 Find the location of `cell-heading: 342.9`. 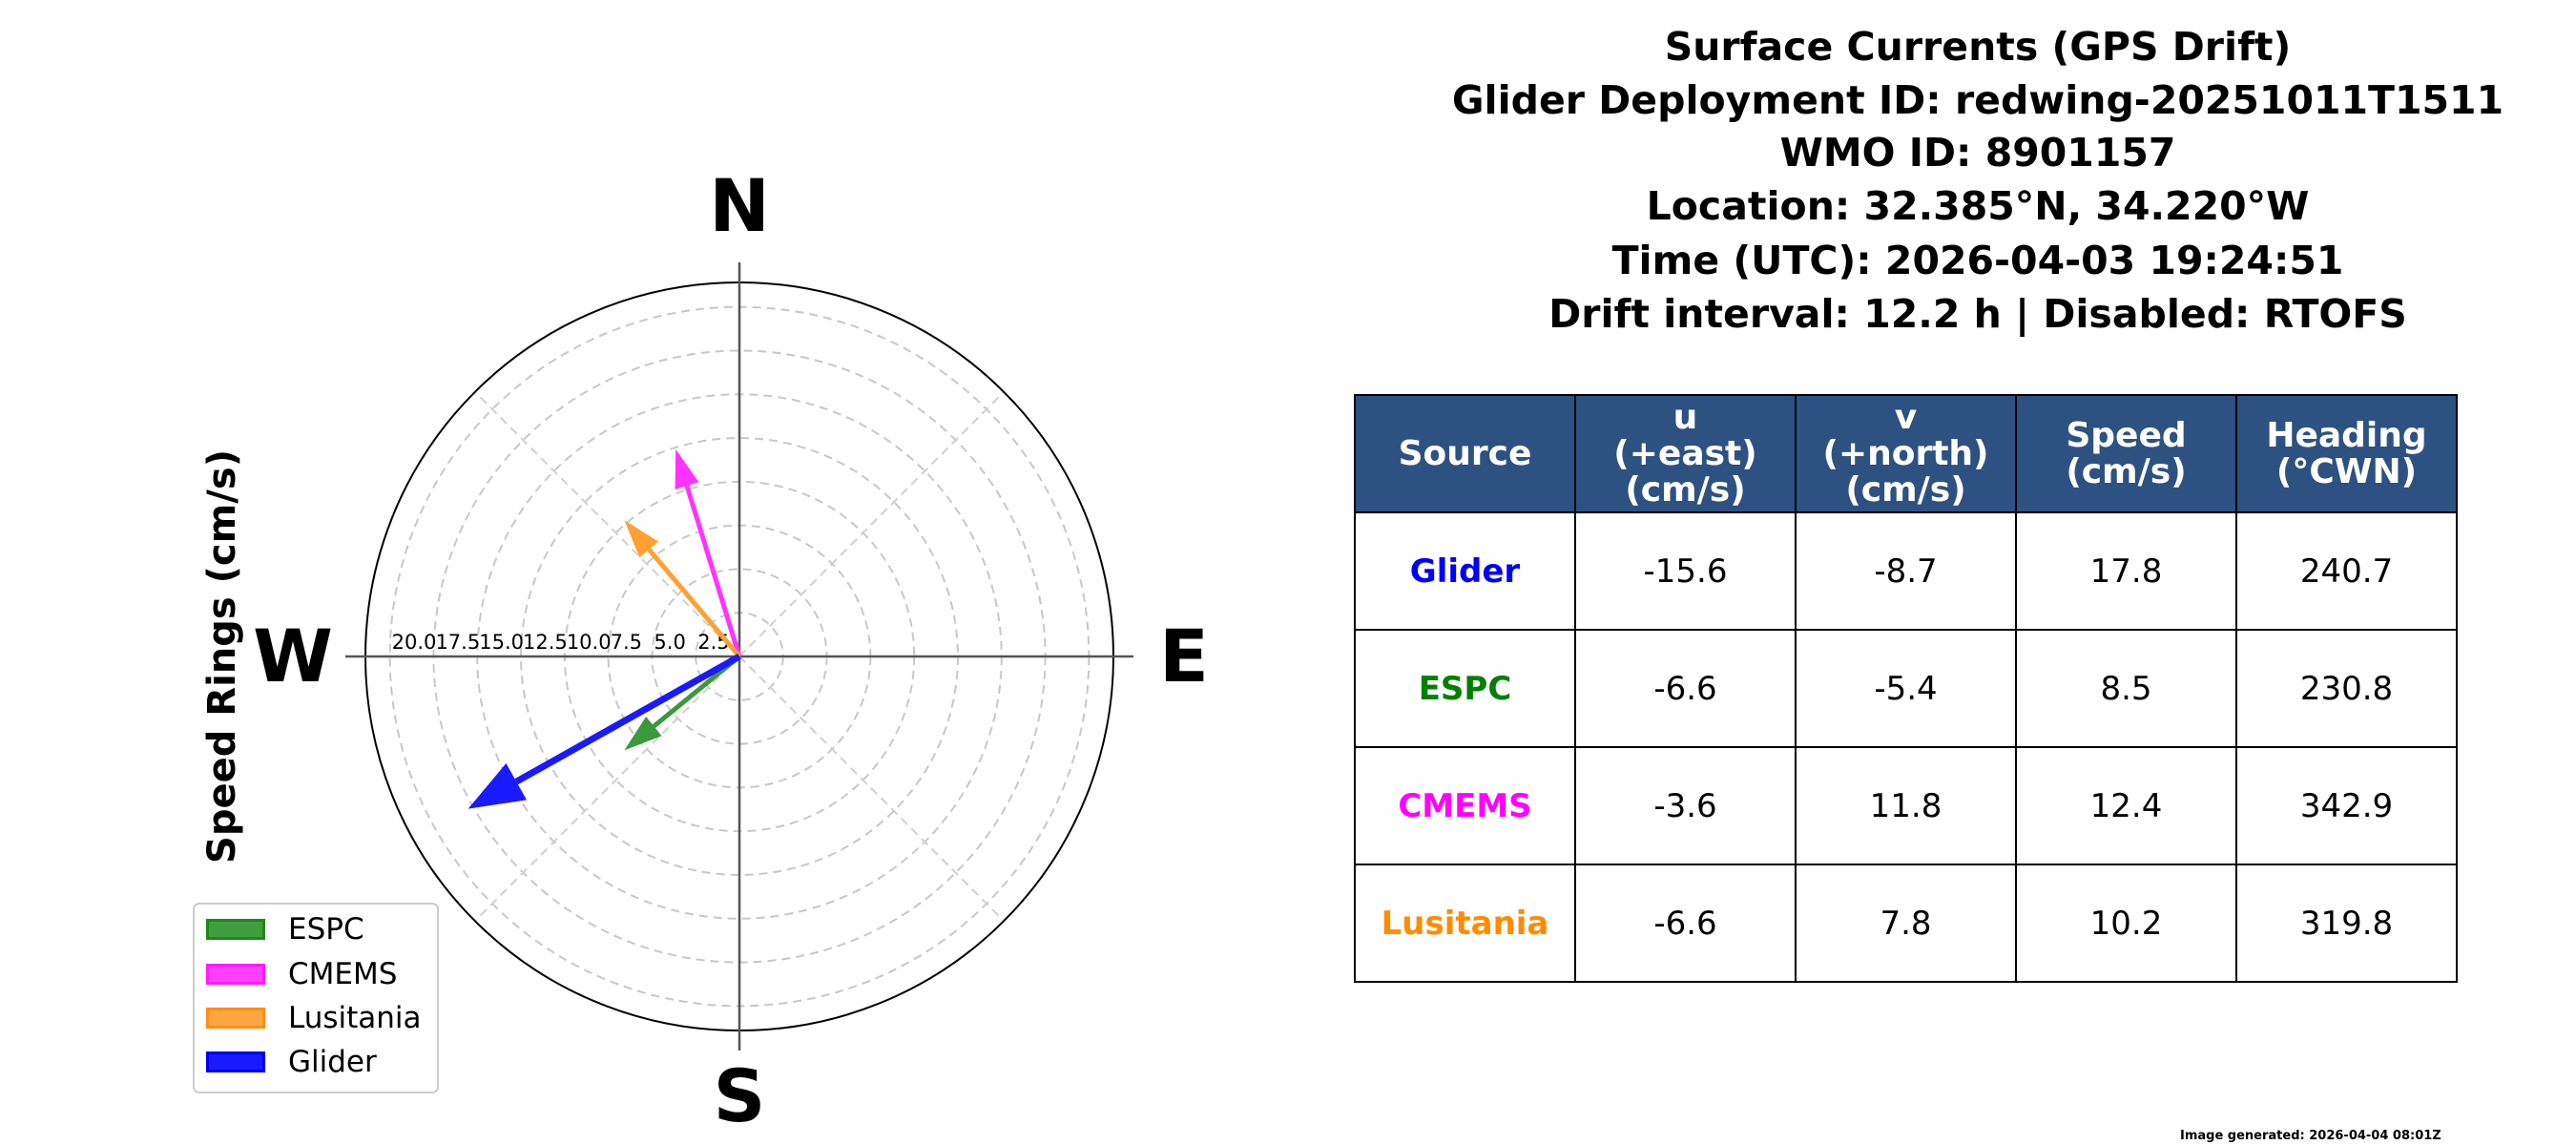

cell-heading: 342.9 is located at coordinates (2346, 806).